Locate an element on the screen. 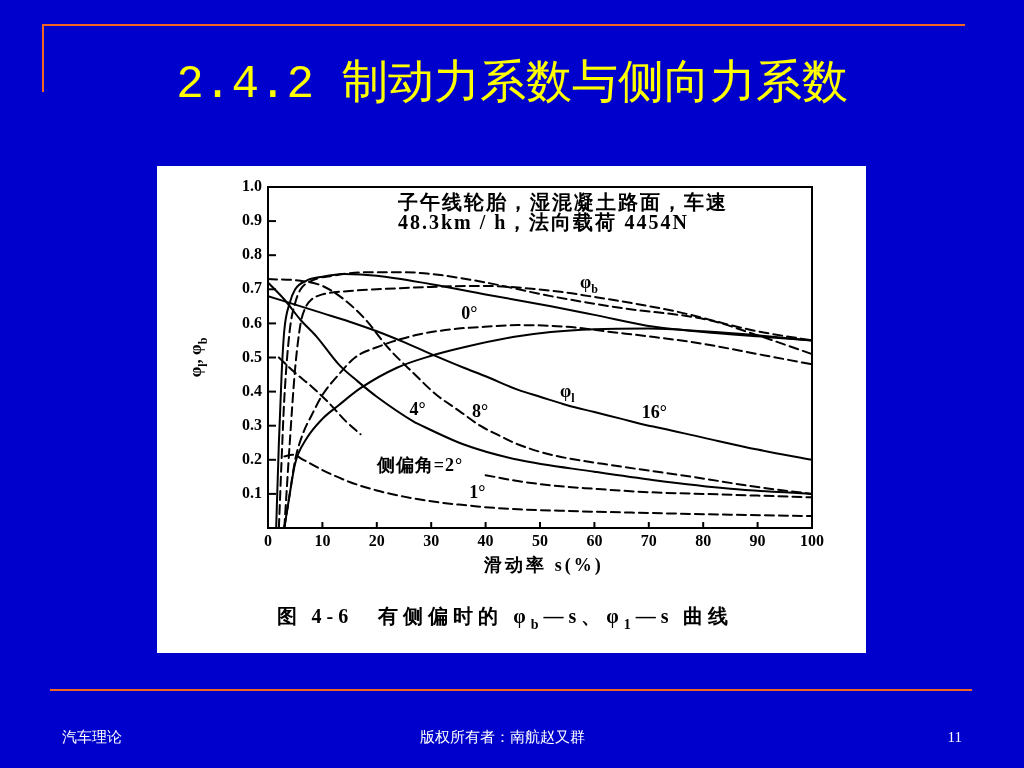 This screenshot has height=768, width=1024. y-tick-label: 0.7 is located at coordinates (252, 288).